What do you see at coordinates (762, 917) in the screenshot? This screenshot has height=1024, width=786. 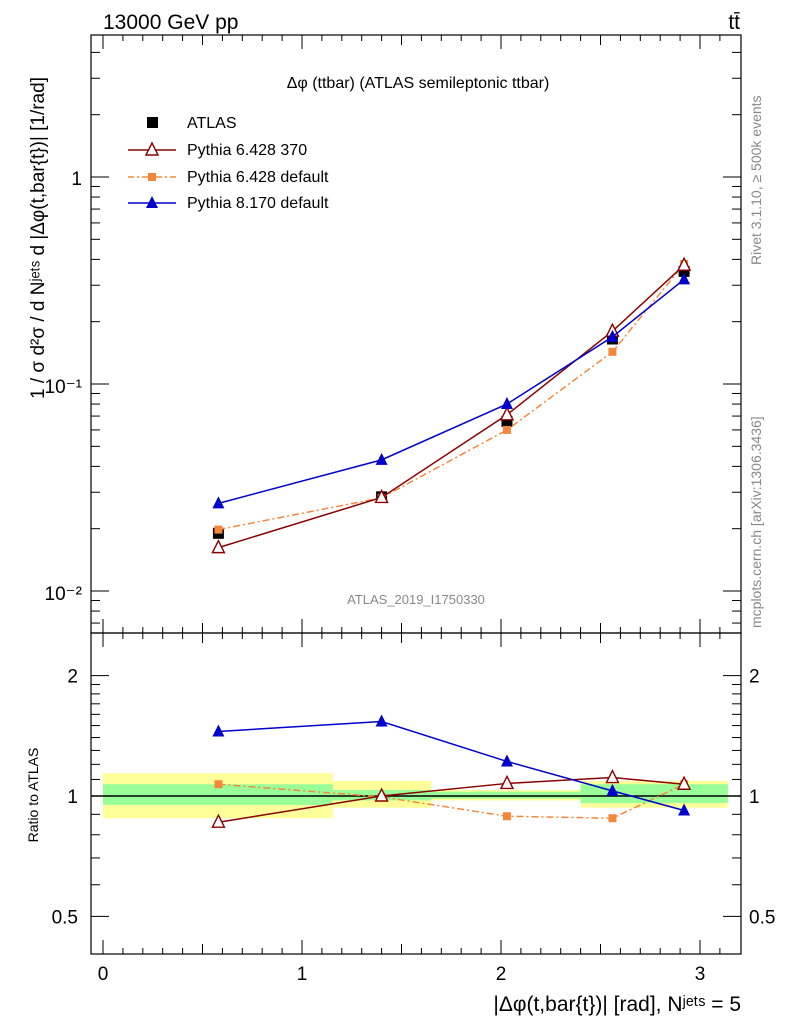 I see `ratio-y-tick-label-right: 0.5` at bounding box center [762, 917].